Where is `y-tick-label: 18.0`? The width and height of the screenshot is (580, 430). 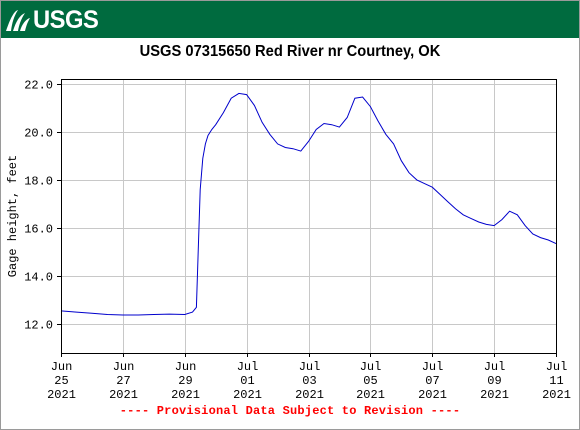 y-tick-label: 18.0 is located at coordinates (38, 182).